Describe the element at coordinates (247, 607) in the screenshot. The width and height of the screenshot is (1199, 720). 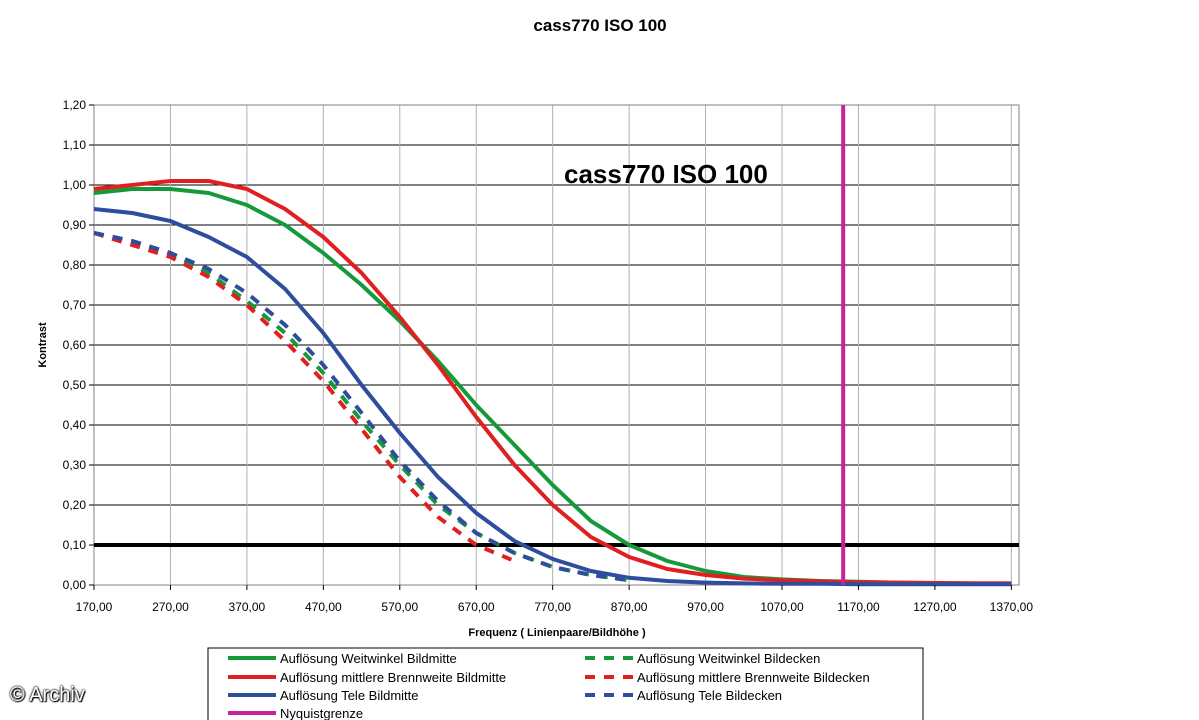
I see `x-tick-label: 370,00` at that location.